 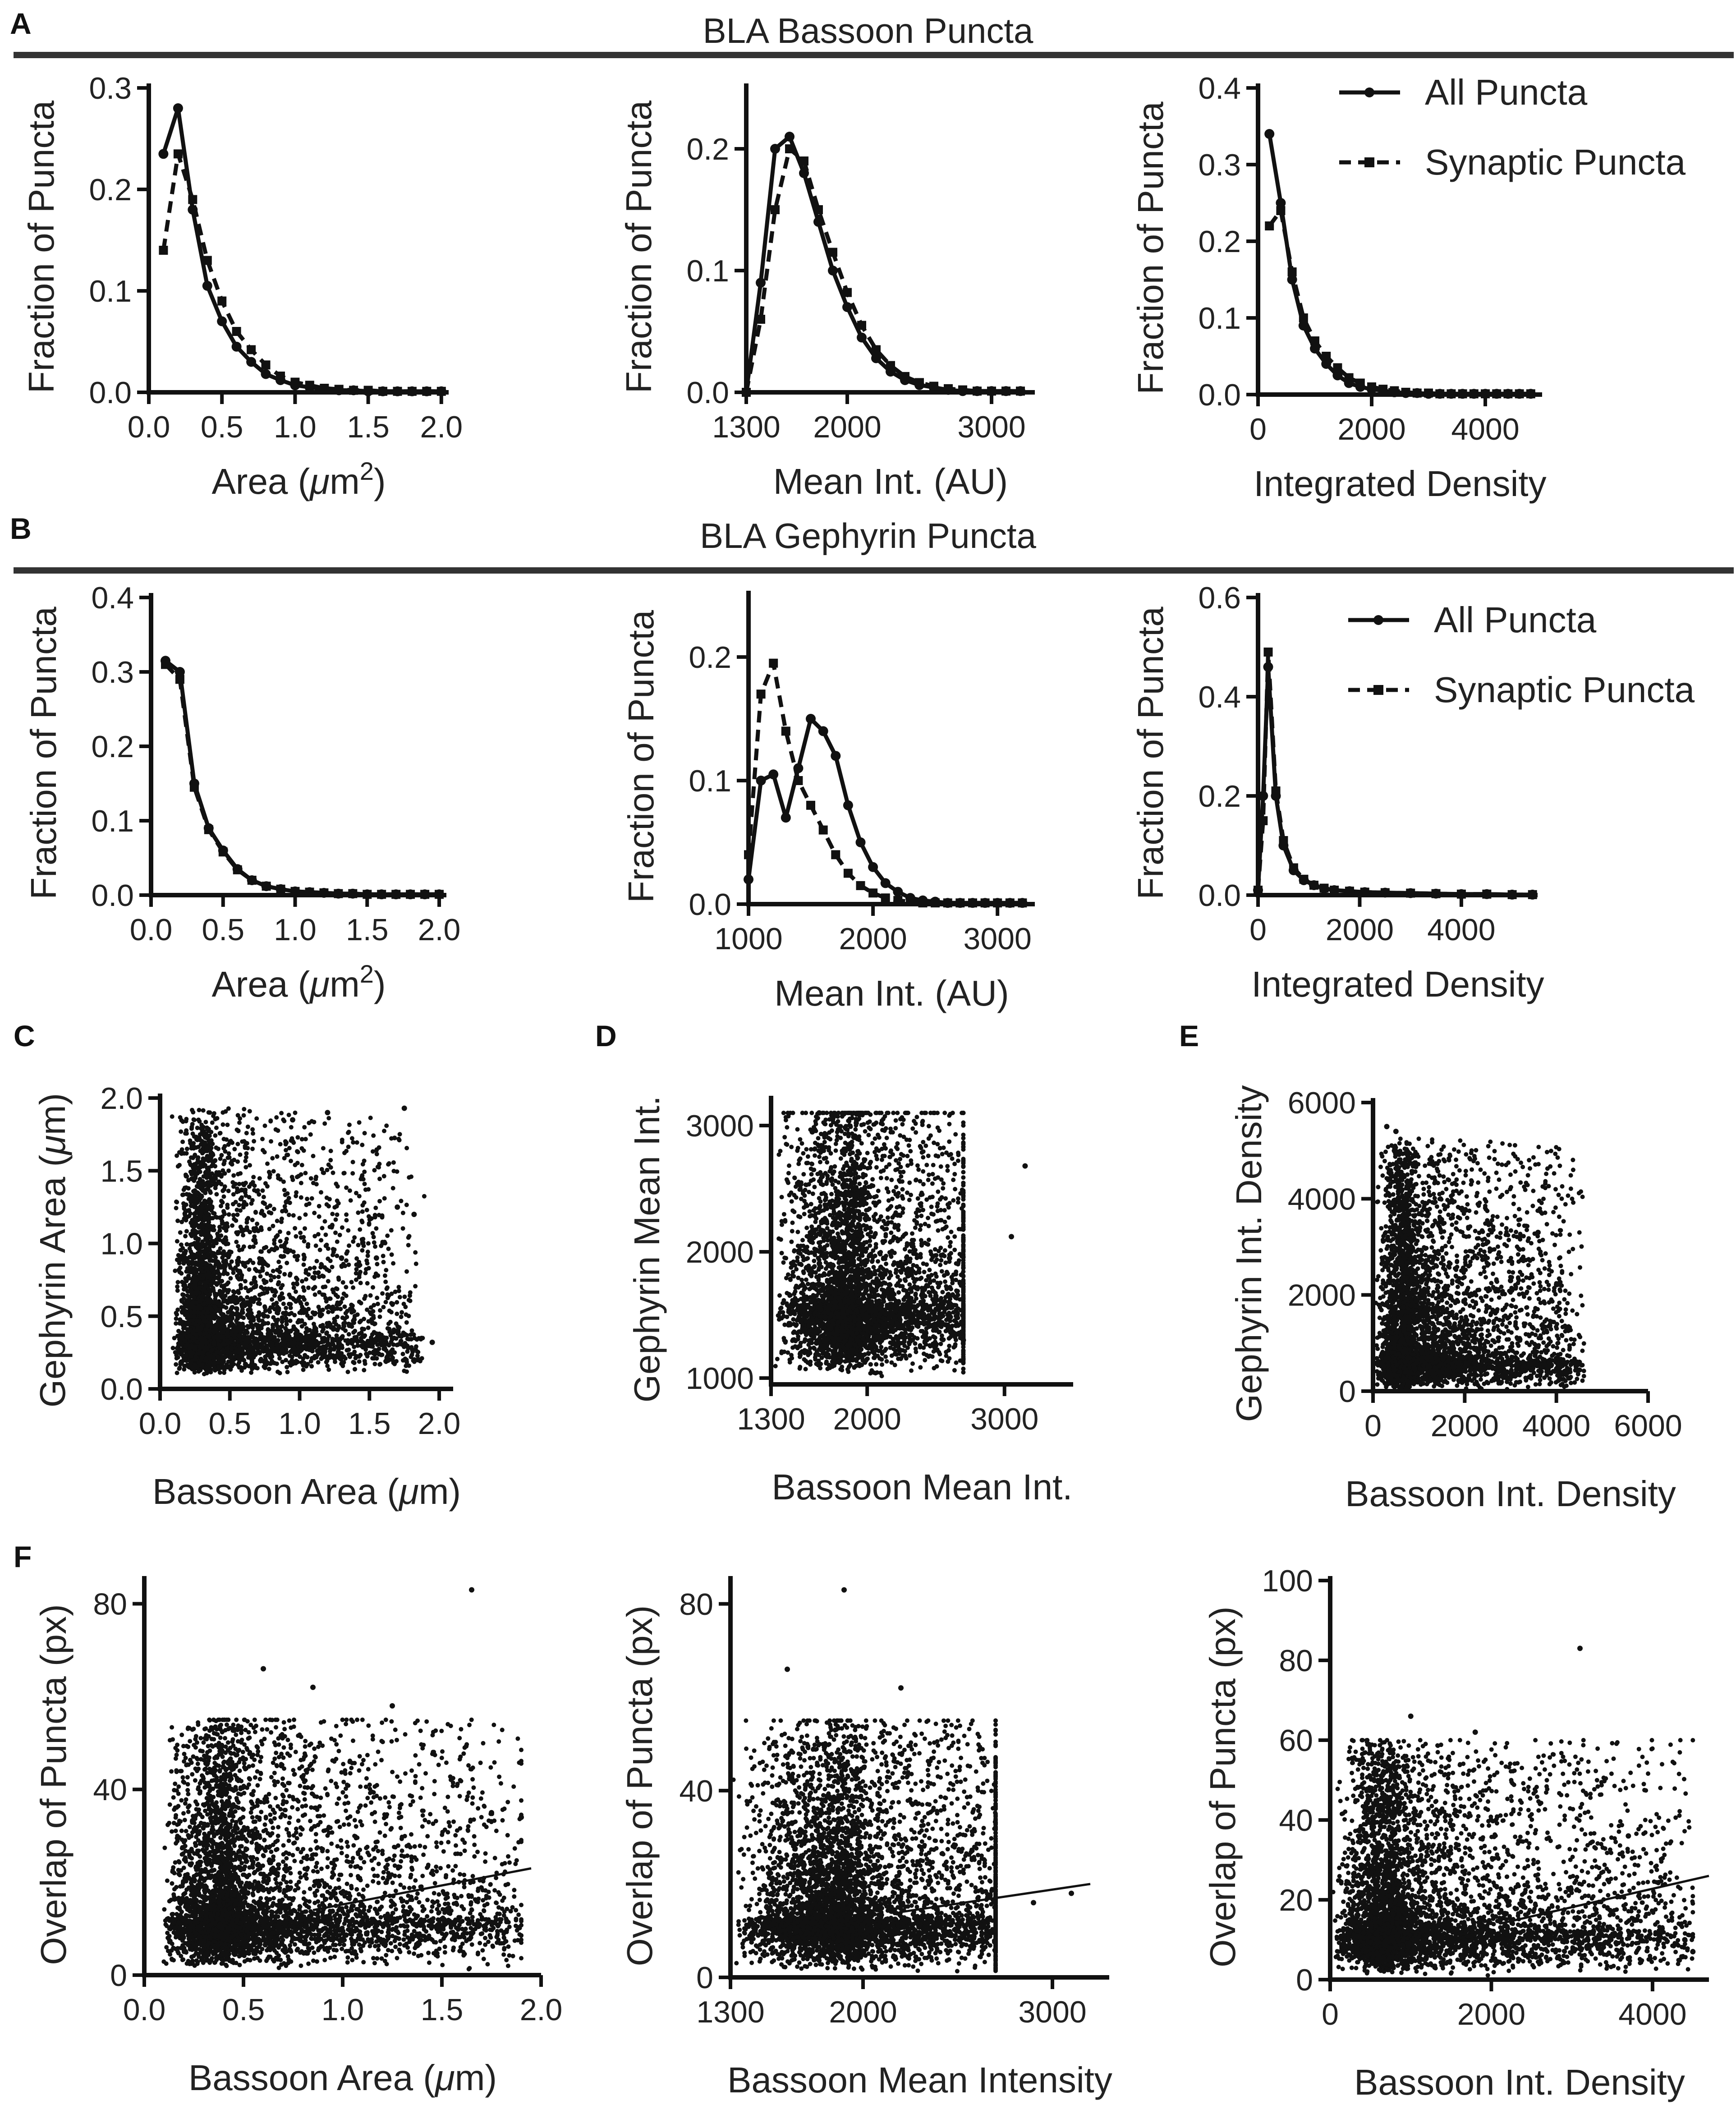 I want to click on chart-a3-ylabel: Fraction of Puncta, so click(x=1150, y=248).